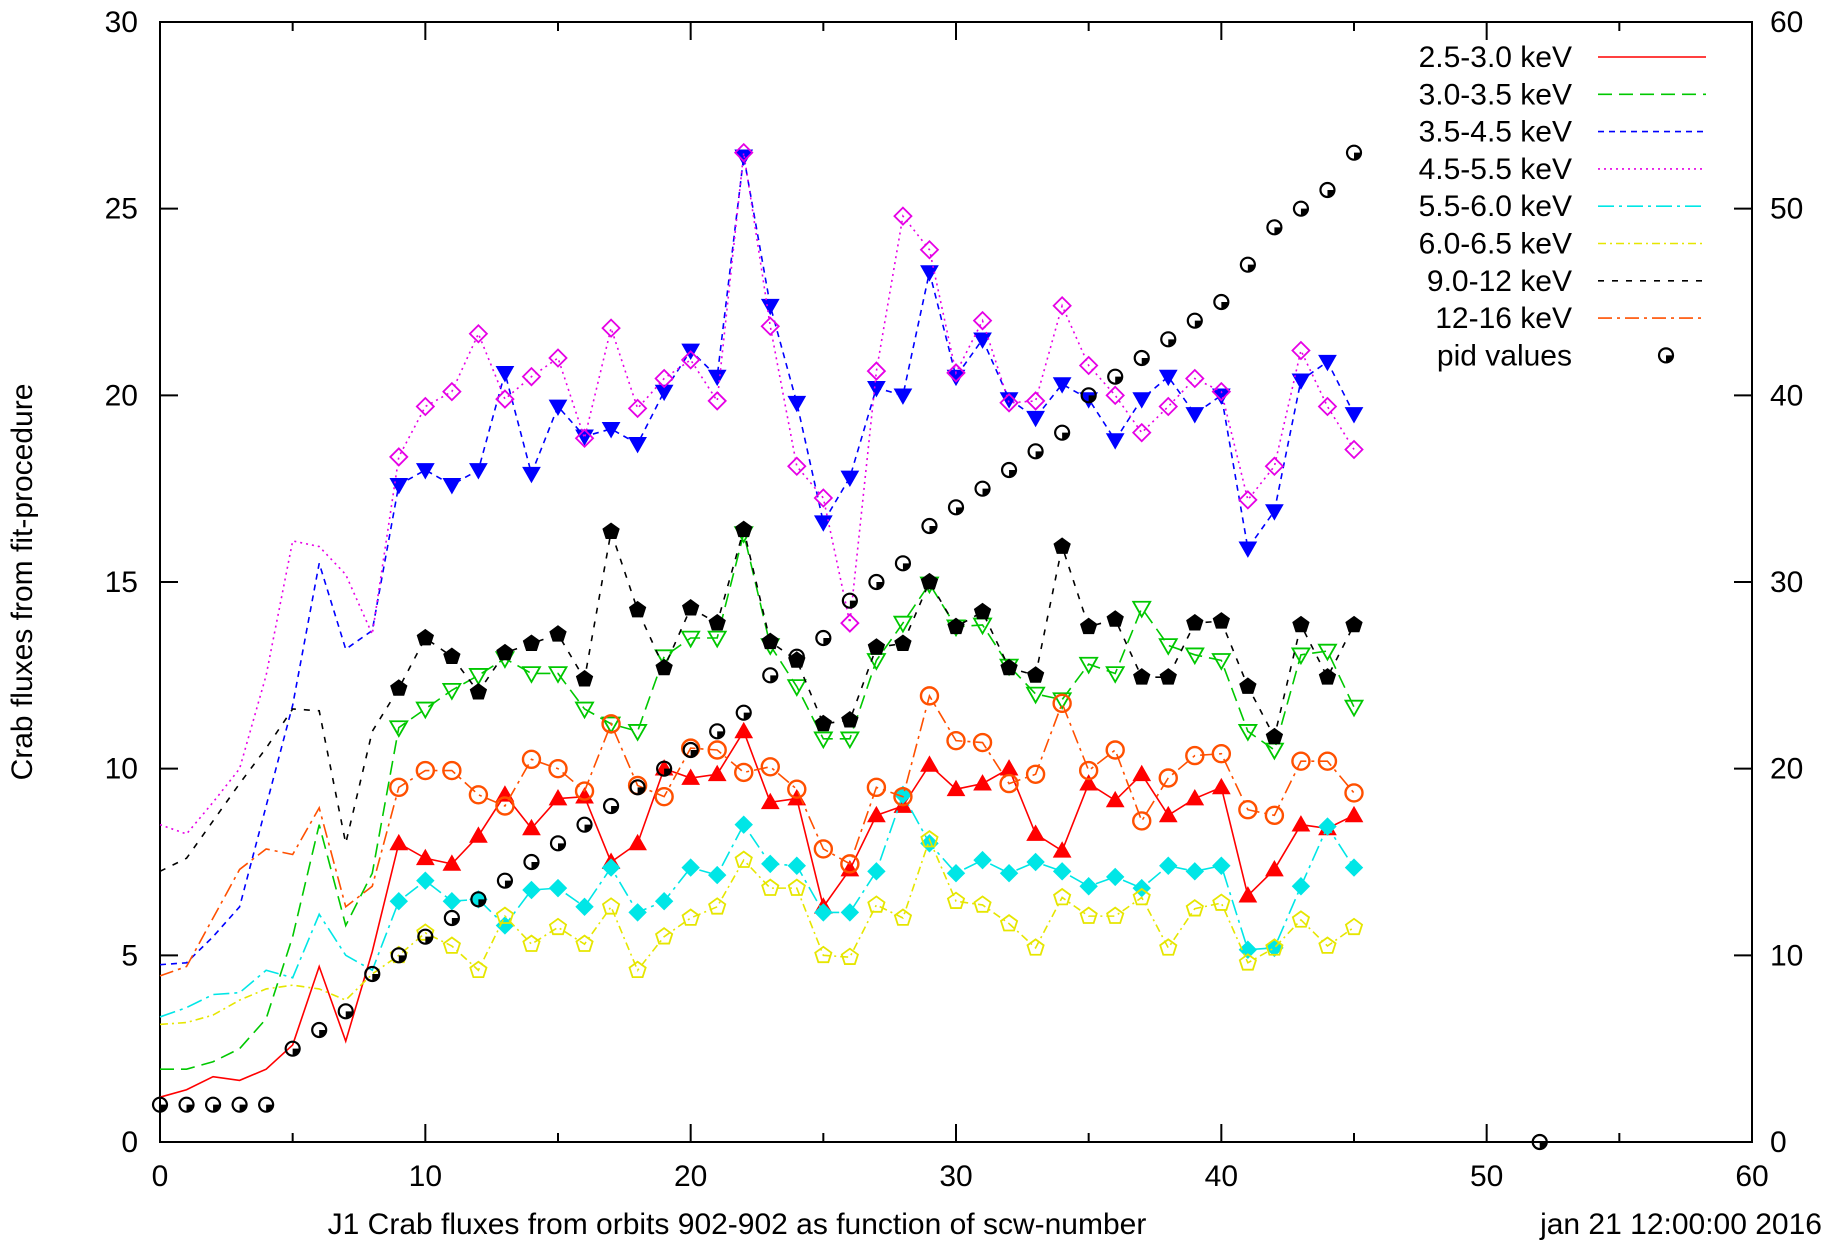 The width and height of the screenshot is (1839, 1247). What do you see at coordinates (1566, 281) in the screenshot?
I see `legend-entry: 9.0-12 keV` at bounding box center [1566, 281].